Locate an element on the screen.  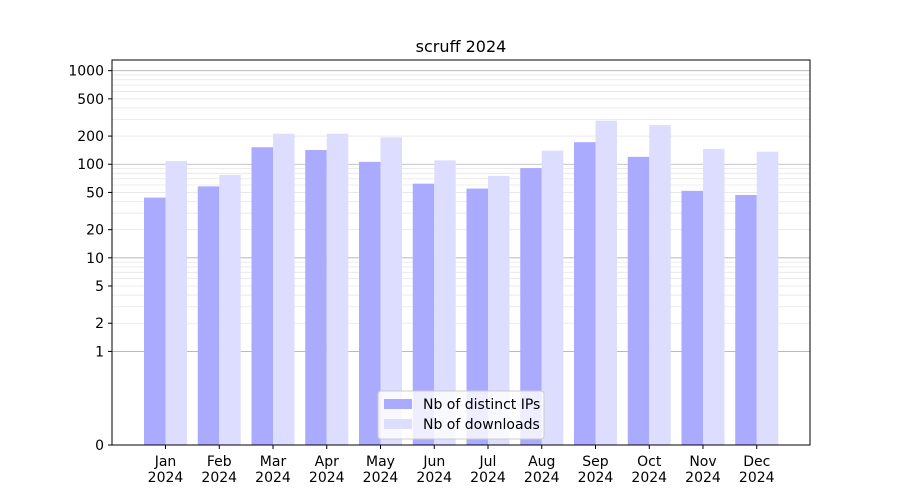
x-tick-label-month: May is located at coordinates (380, 462).